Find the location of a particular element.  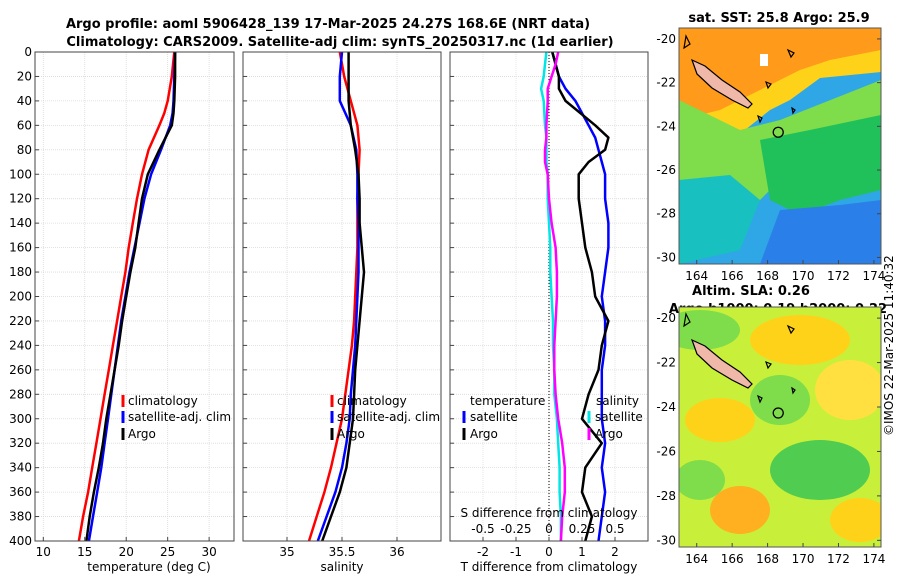

x-tick-label: -2 is located at coordinates (483, 552).